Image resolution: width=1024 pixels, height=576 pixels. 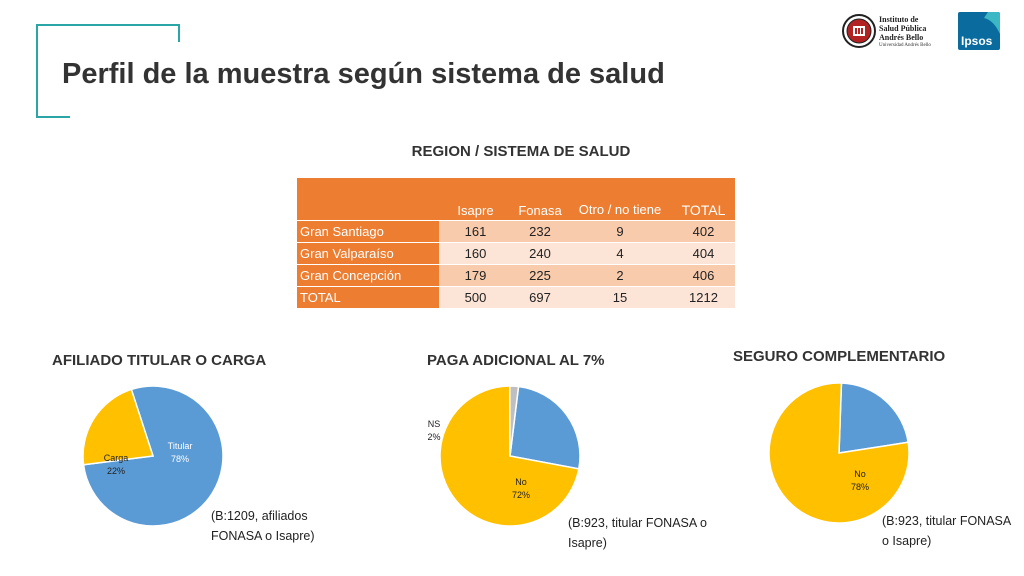 What do you see at coordinates (118, 427) in the screenshot?
I see `pie-slice-carga` at bounding box center [118, 427].